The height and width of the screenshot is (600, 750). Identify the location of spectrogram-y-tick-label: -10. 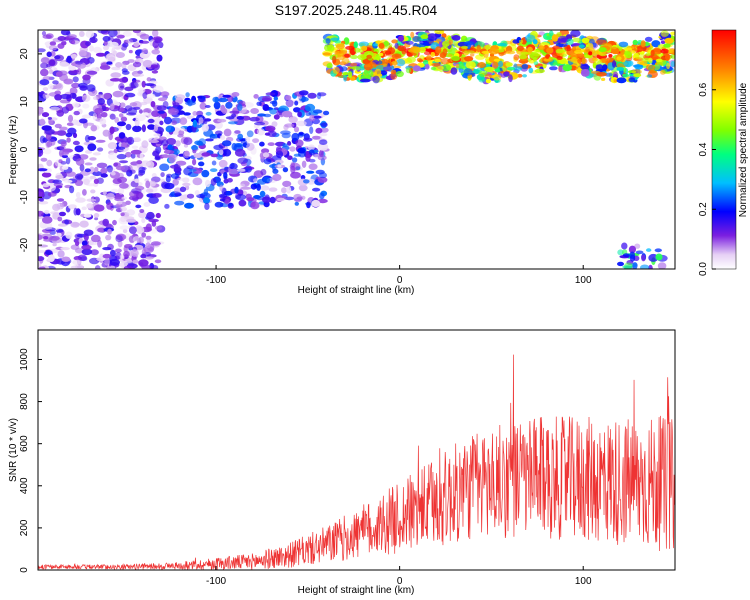
(24, 197).